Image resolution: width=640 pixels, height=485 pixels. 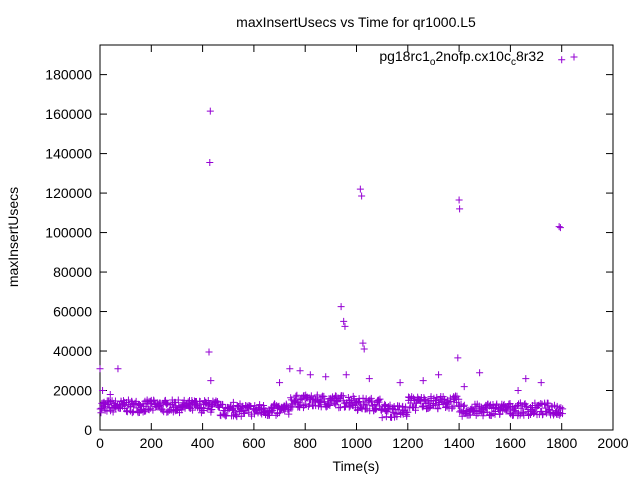 What do you see at coordinates (407, 443) in the screenshot?
I see `x-tick-label: 1200` at bounding box center [407, 443].